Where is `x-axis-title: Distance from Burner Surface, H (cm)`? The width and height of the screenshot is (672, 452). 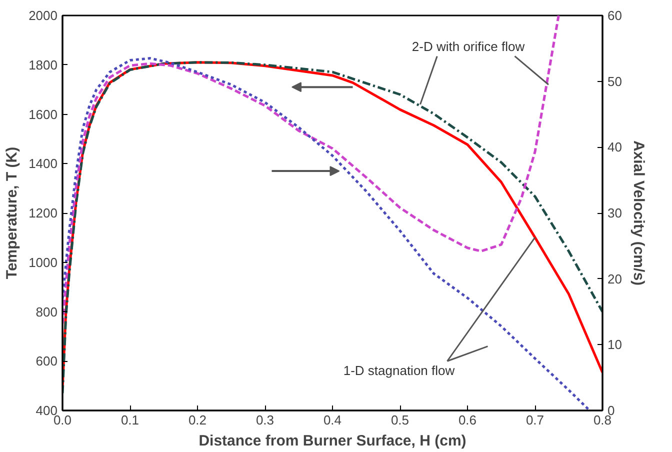
x-axis-title: Distance from Burner Surface, H (cm) is located at coordinates (332, 441).